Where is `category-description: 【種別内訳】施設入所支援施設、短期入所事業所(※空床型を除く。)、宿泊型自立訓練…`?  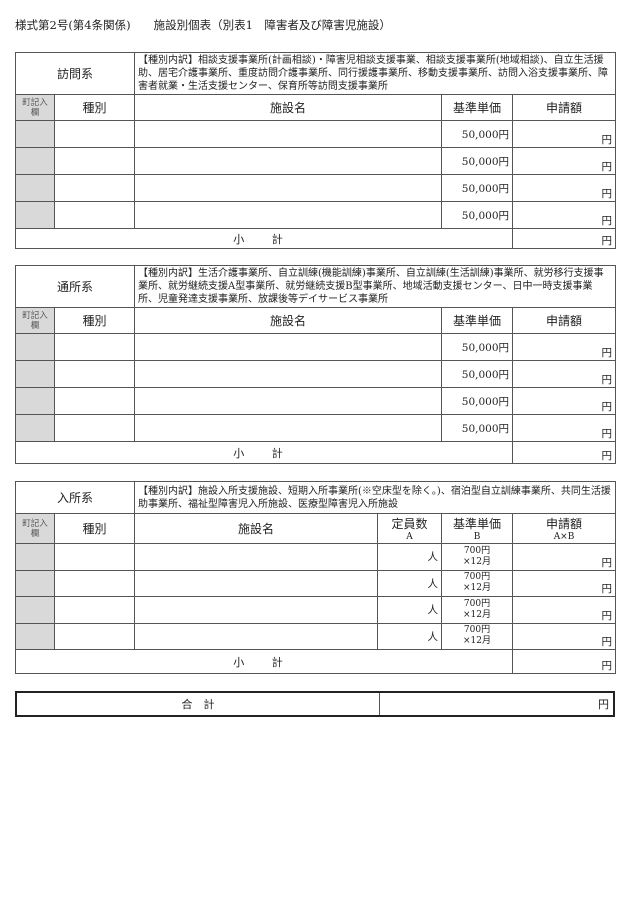
category-description: 【種別内訳】施設入所支援施設、短期入所事業所(※空床型を除く。)、宿泊型自立訓練… is located at coordinates (375, 497).